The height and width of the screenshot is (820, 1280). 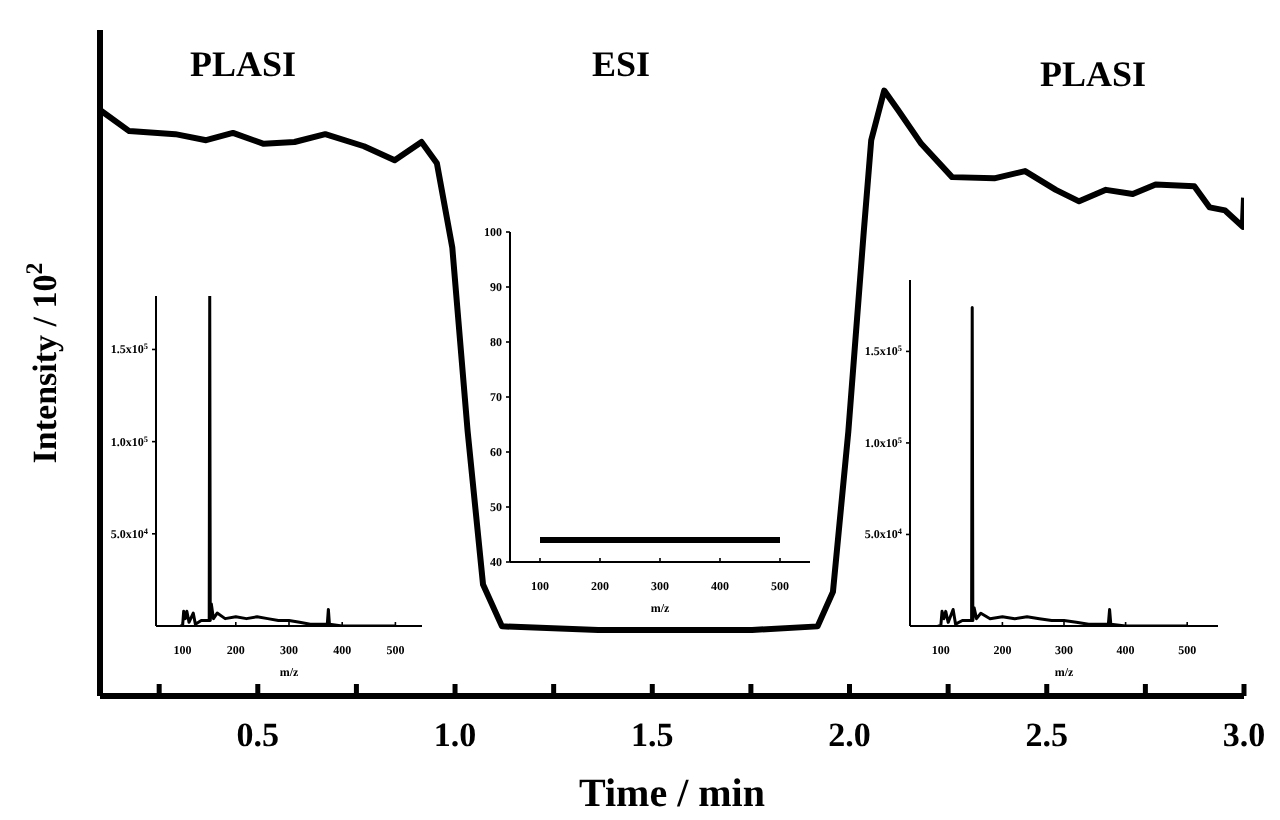 I want to click on text: ESI, so click(x=621, y=65).